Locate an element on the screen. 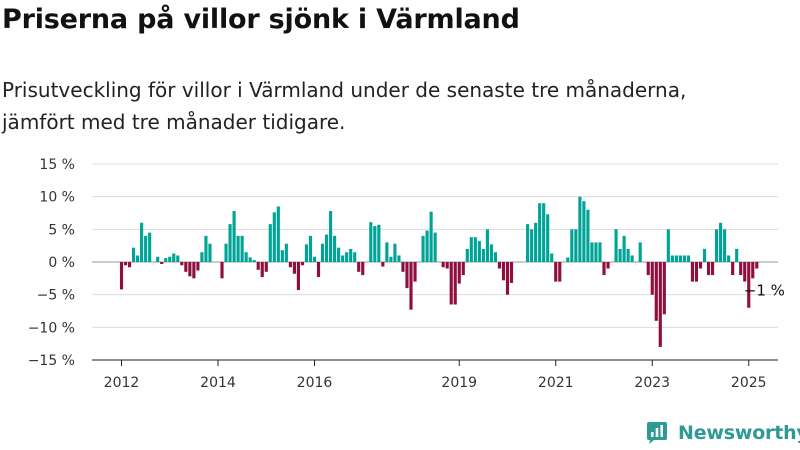 This screenshot has height=450, width=800. subtitle-line-2: jämfört med tre månader tidigare. is located at coordinates (174, 122).